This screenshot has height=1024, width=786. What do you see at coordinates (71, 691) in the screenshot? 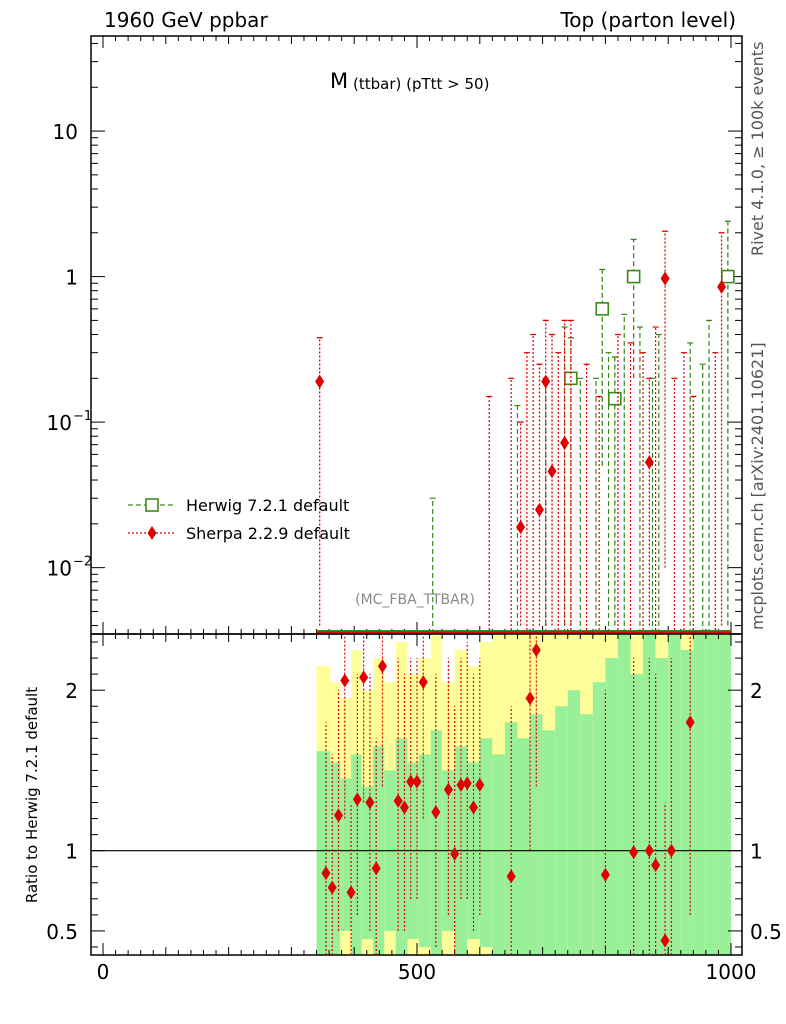
I see `ratio-y-tick-label-left-2: 2` at bounding box center [71, 691].